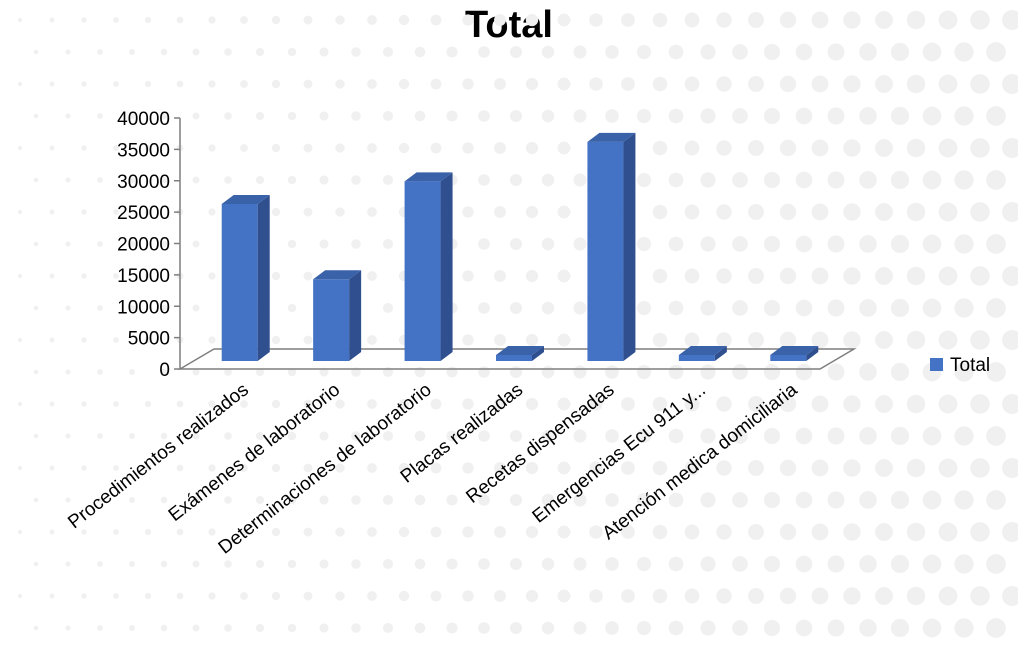  I want to click on chart-floor, so click(517, 359).